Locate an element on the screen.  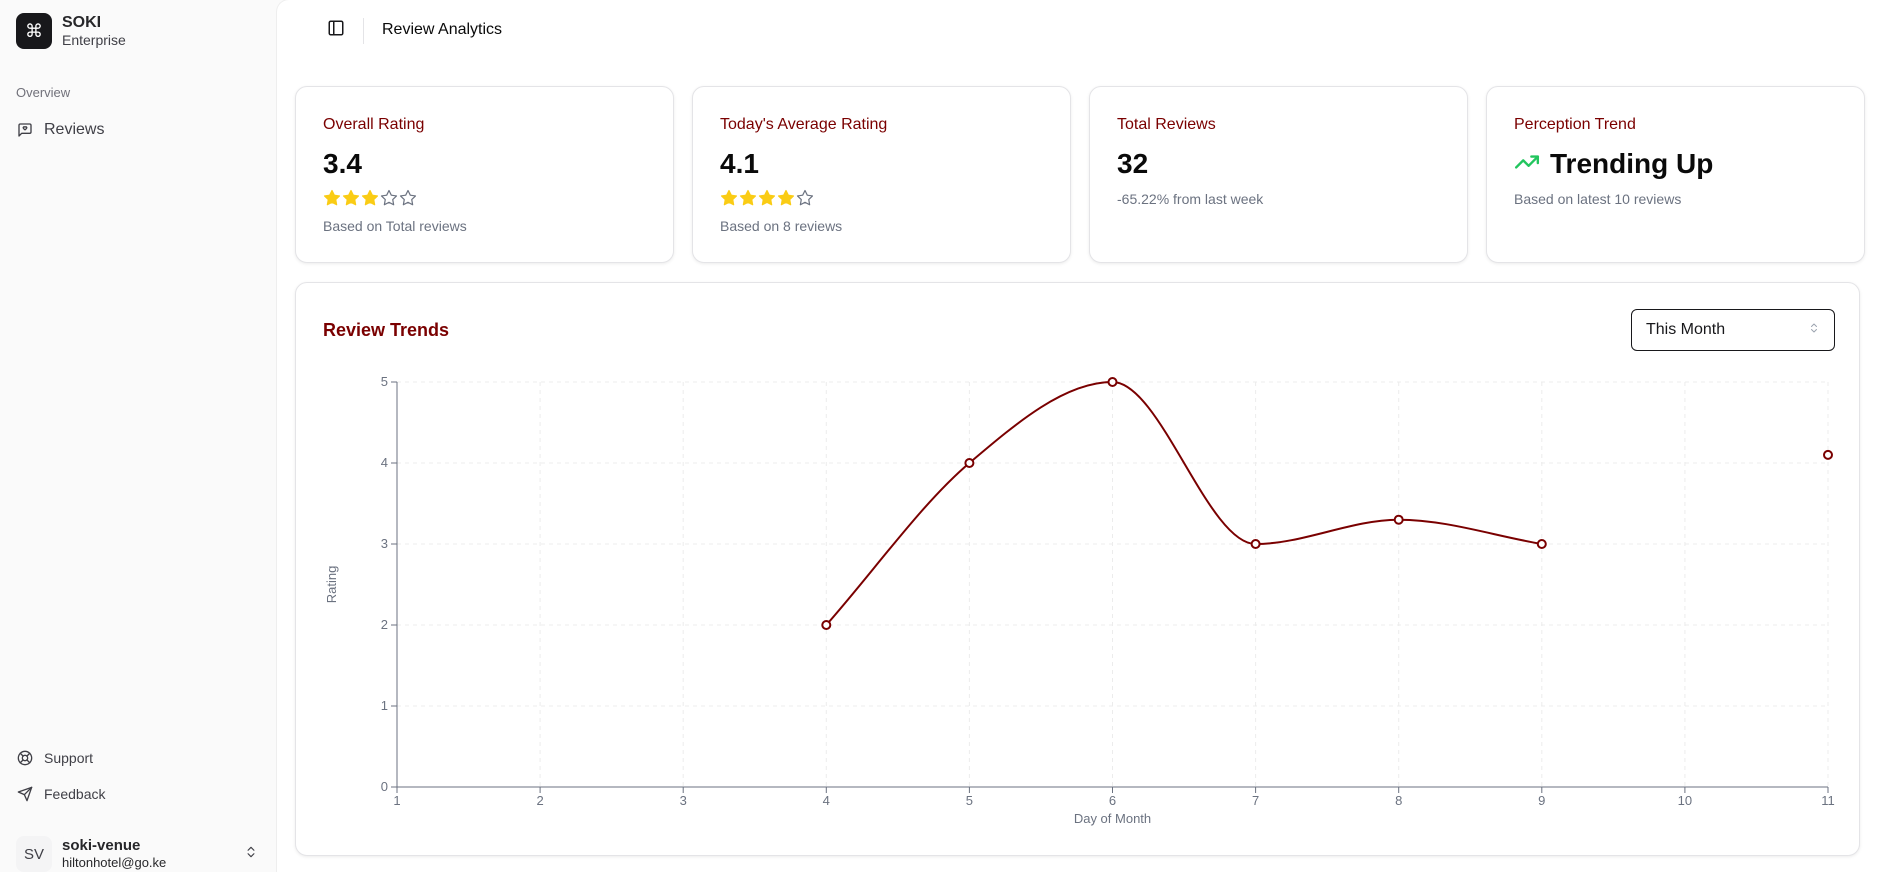
x-tick-label: 9 is located at coordinates (1541, 800).